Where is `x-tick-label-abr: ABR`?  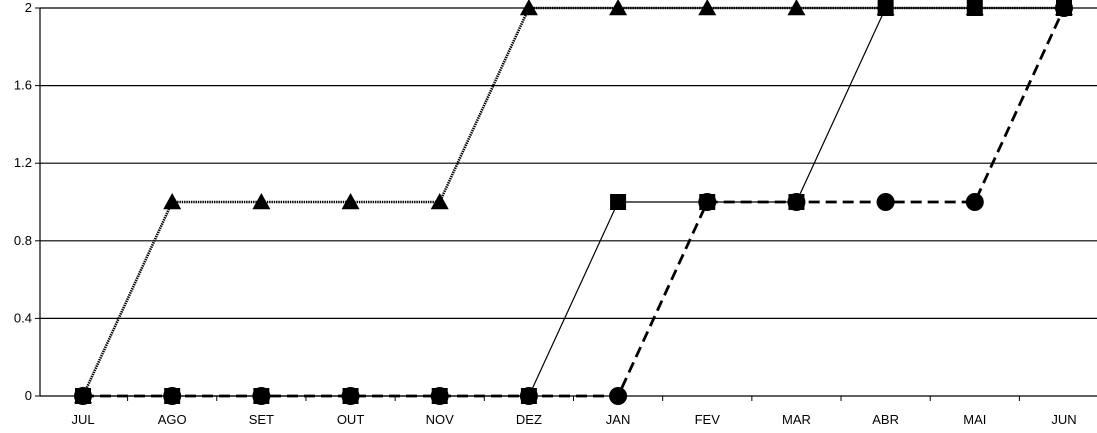 x-tick-label-abr: ABR is located at coordinates (885, 419).